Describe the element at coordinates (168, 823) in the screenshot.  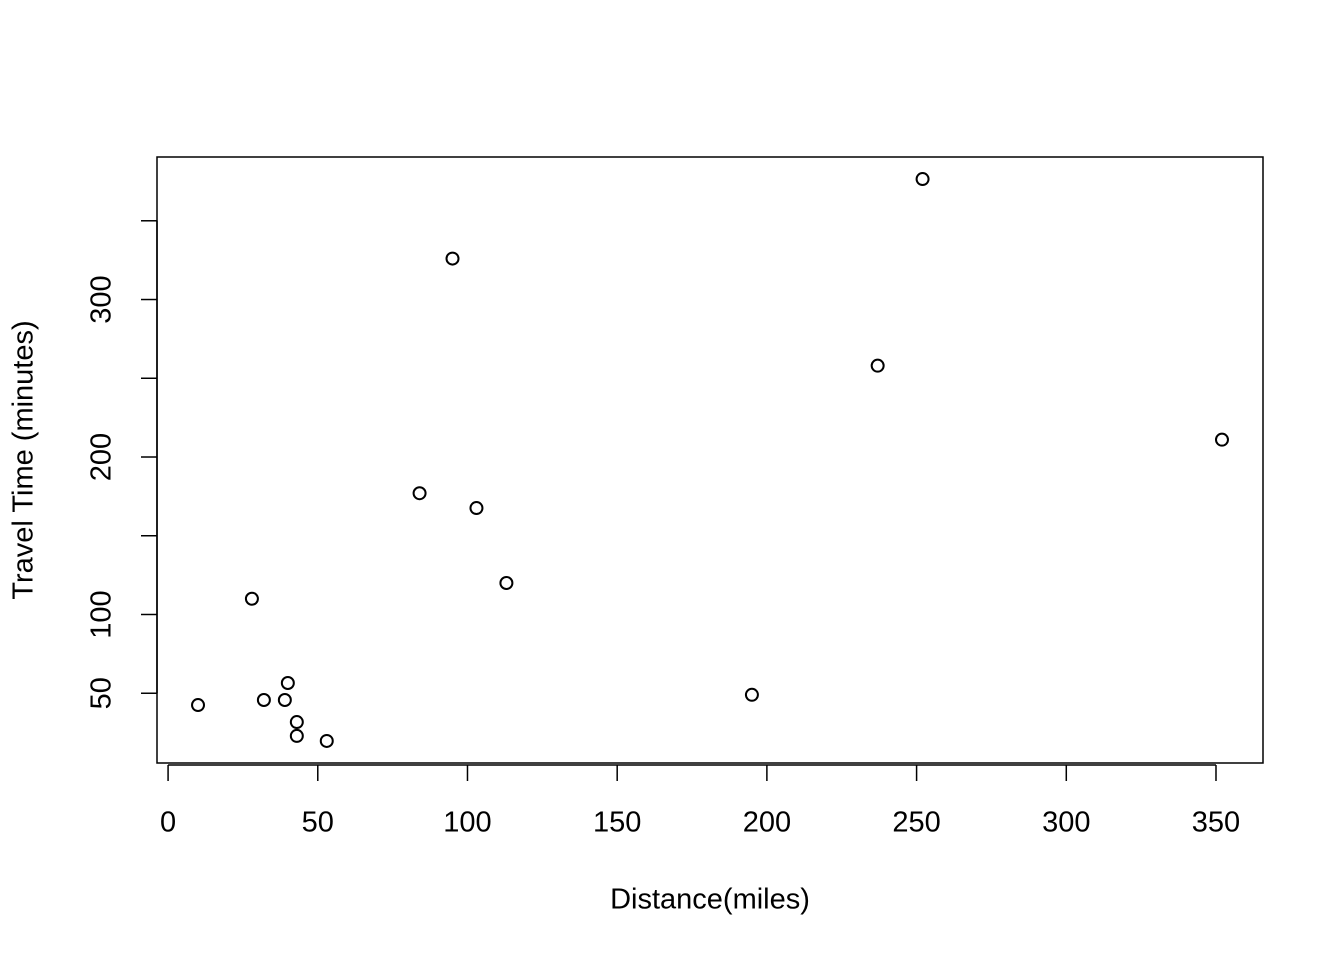
I see `x-tick-label: 0` at that location.